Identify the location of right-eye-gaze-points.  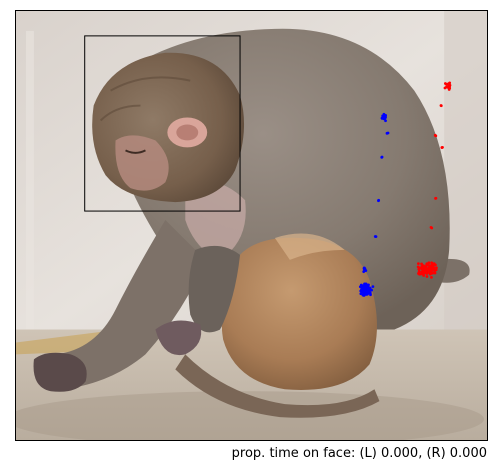
(434, 180).